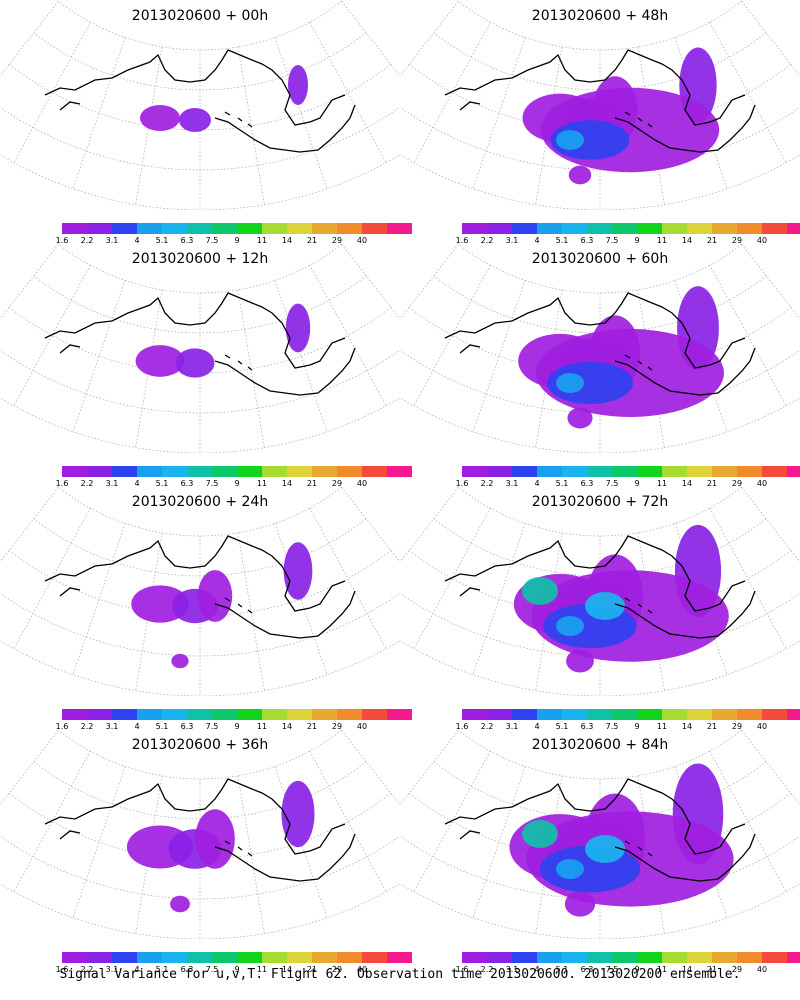 This screenshot has width=800, height=1000. What do you see at coordinates (600, 587) in the screenshot?
I see `coastline` at bounding box center [600, 587].